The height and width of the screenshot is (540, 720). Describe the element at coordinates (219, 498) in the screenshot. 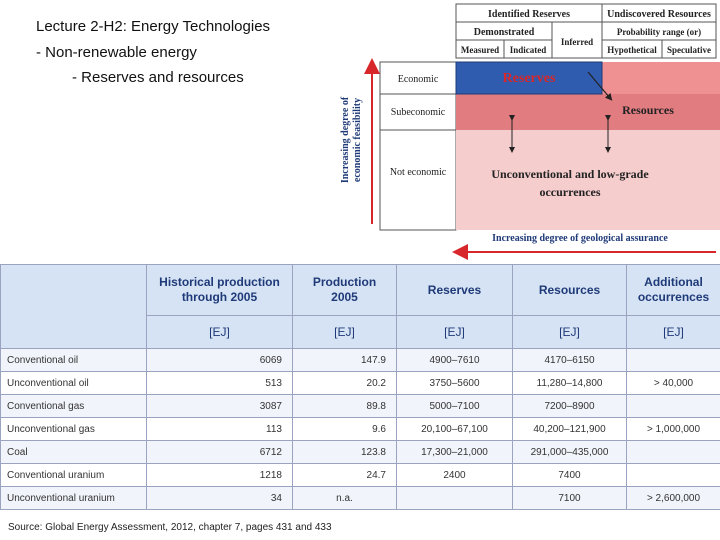

I see `cell-historical: 34` at that location.